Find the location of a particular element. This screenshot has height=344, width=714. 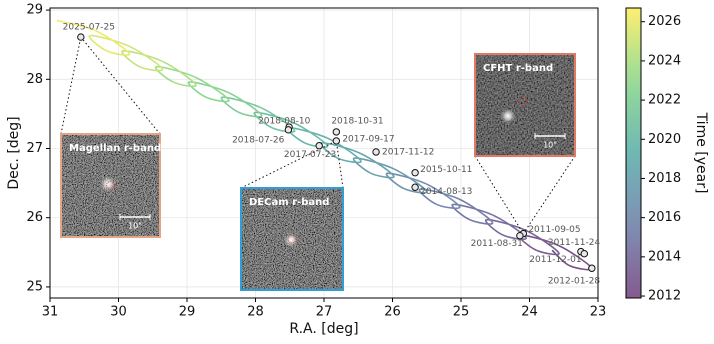

observation-label: 2011-09-05 is located at coordinates (554, 230).